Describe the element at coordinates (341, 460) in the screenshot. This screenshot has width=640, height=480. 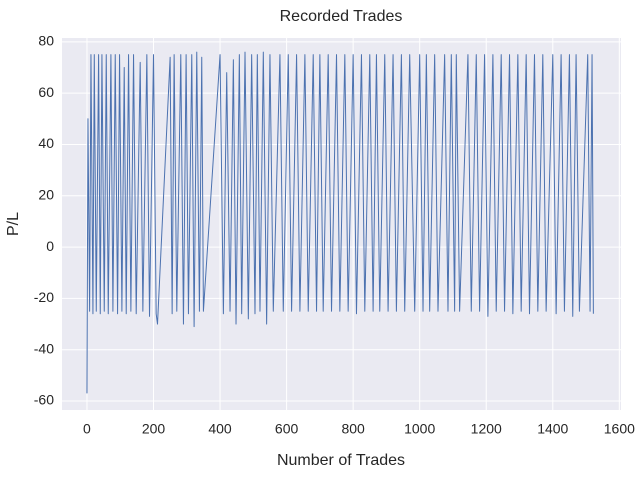
I see `x-axis-label: Number of Trades` at that location.